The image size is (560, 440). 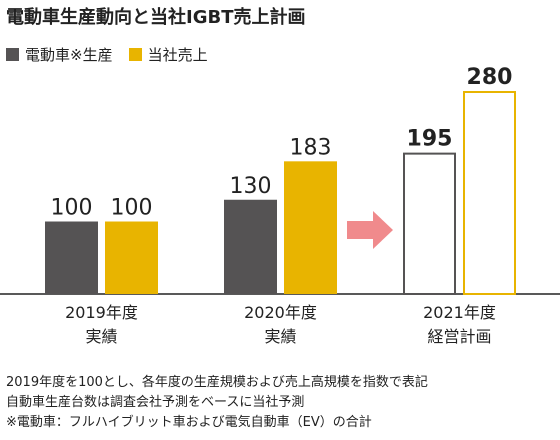 I want to click on legend-swatch-vehicle-production, so click(x=12, y=54).